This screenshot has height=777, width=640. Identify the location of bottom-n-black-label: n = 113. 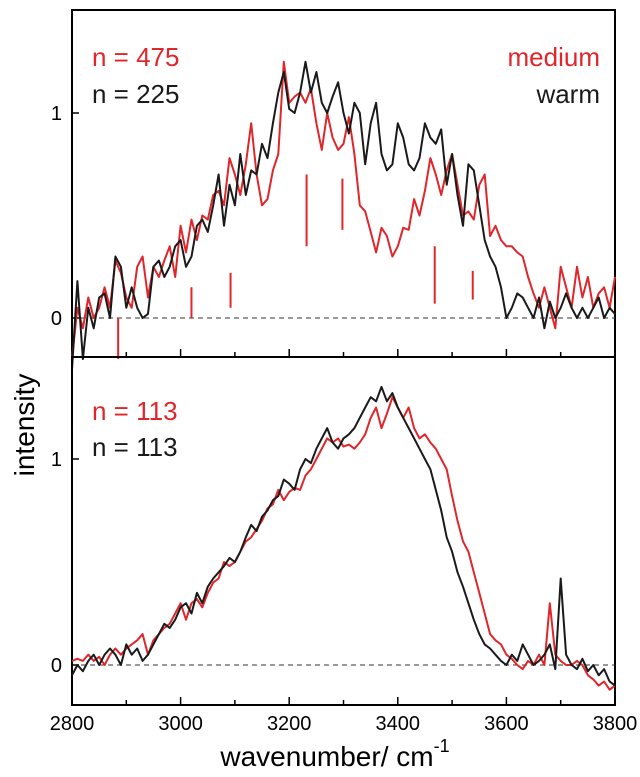
(135, 447).